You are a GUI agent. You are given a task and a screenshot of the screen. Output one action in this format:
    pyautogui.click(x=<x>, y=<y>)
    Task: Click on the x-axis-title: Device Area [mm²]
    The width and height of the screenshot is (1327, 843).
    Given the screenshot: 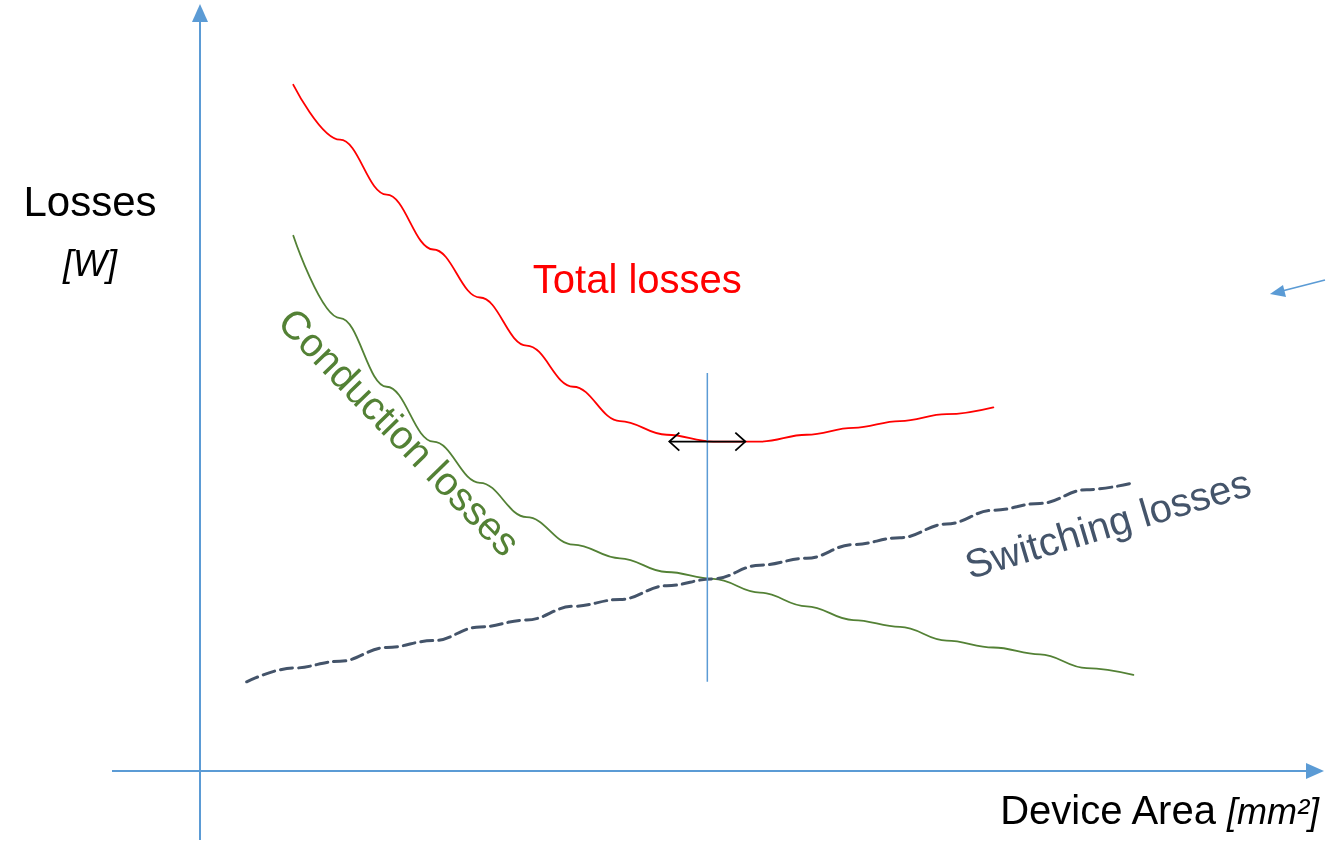 What is the action you would take?
    pyautogui.click(x=1159, y=810)
    